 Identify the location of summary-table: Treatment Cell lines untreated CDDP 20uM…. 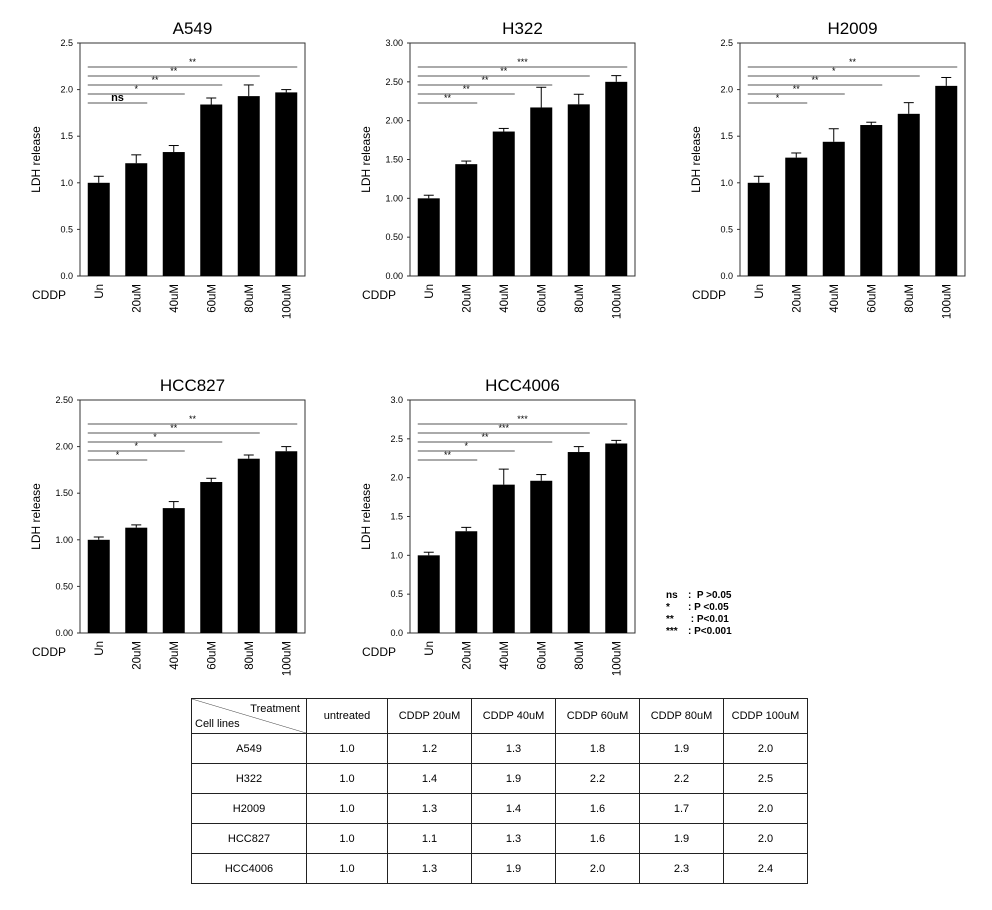
(499, 791).